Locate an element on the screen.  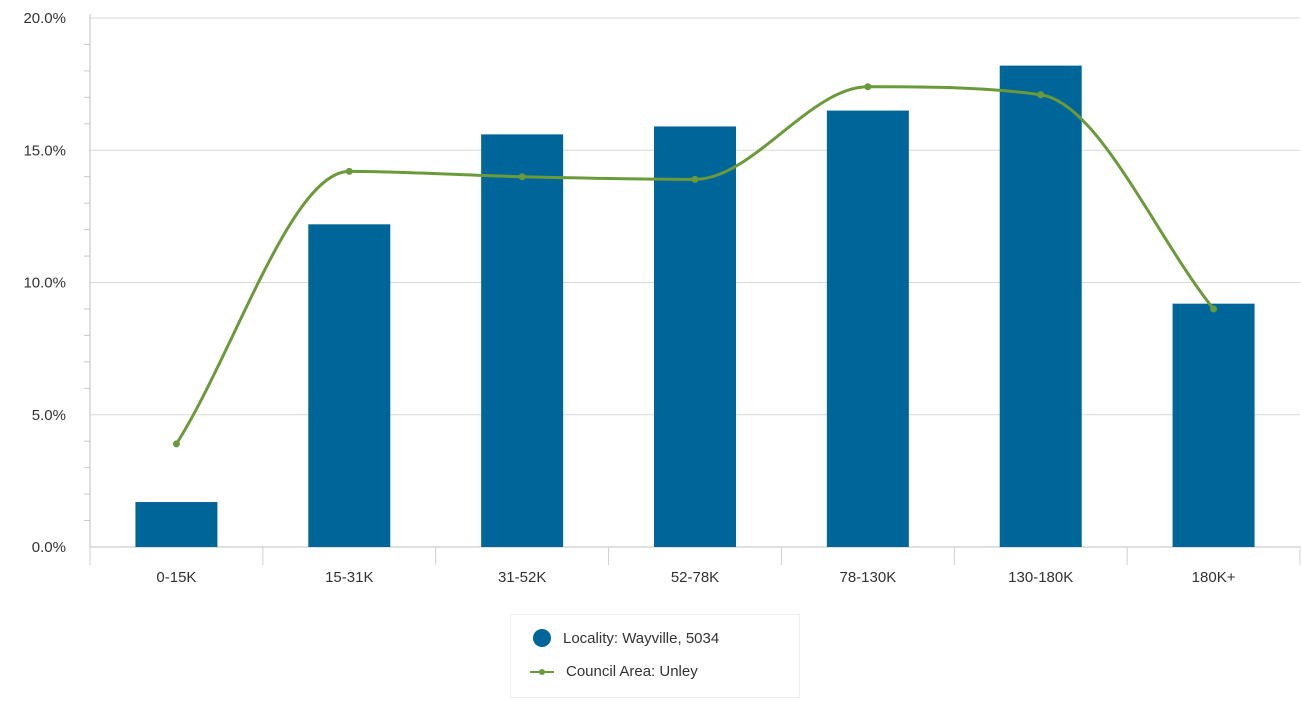
y-tick-labels: 0.0% 5.0% 10.0% 15.0% 20.0% is located at coordinates (44, 283).